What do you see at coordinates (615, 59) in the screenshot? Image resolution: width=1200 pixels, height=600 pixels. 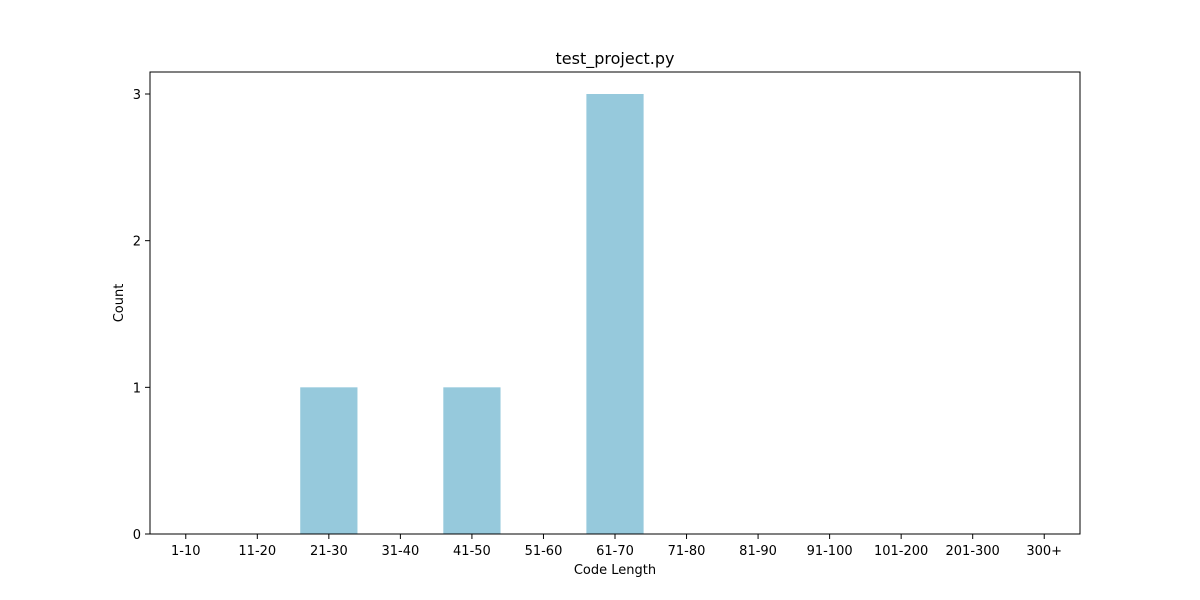 I see `chart-title: test_project.py` at bounding box center [615, 59].